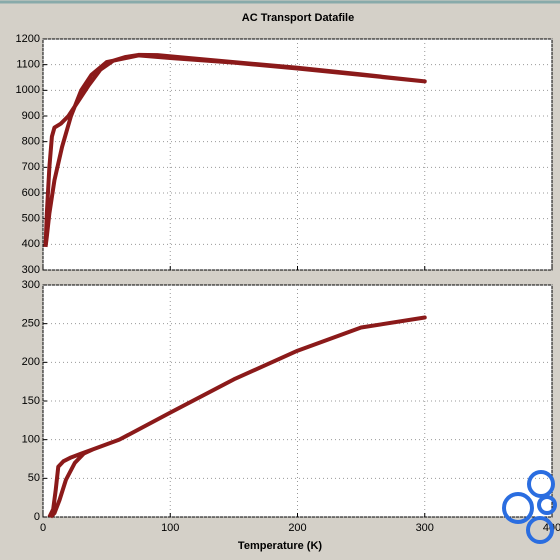 Image resolution: width=560 pixels, height=560 pixels. What do you see at coordinates (297, 528) in the screenshot?
I see `x-tick-label: 200` at bounding box center [297, 528].